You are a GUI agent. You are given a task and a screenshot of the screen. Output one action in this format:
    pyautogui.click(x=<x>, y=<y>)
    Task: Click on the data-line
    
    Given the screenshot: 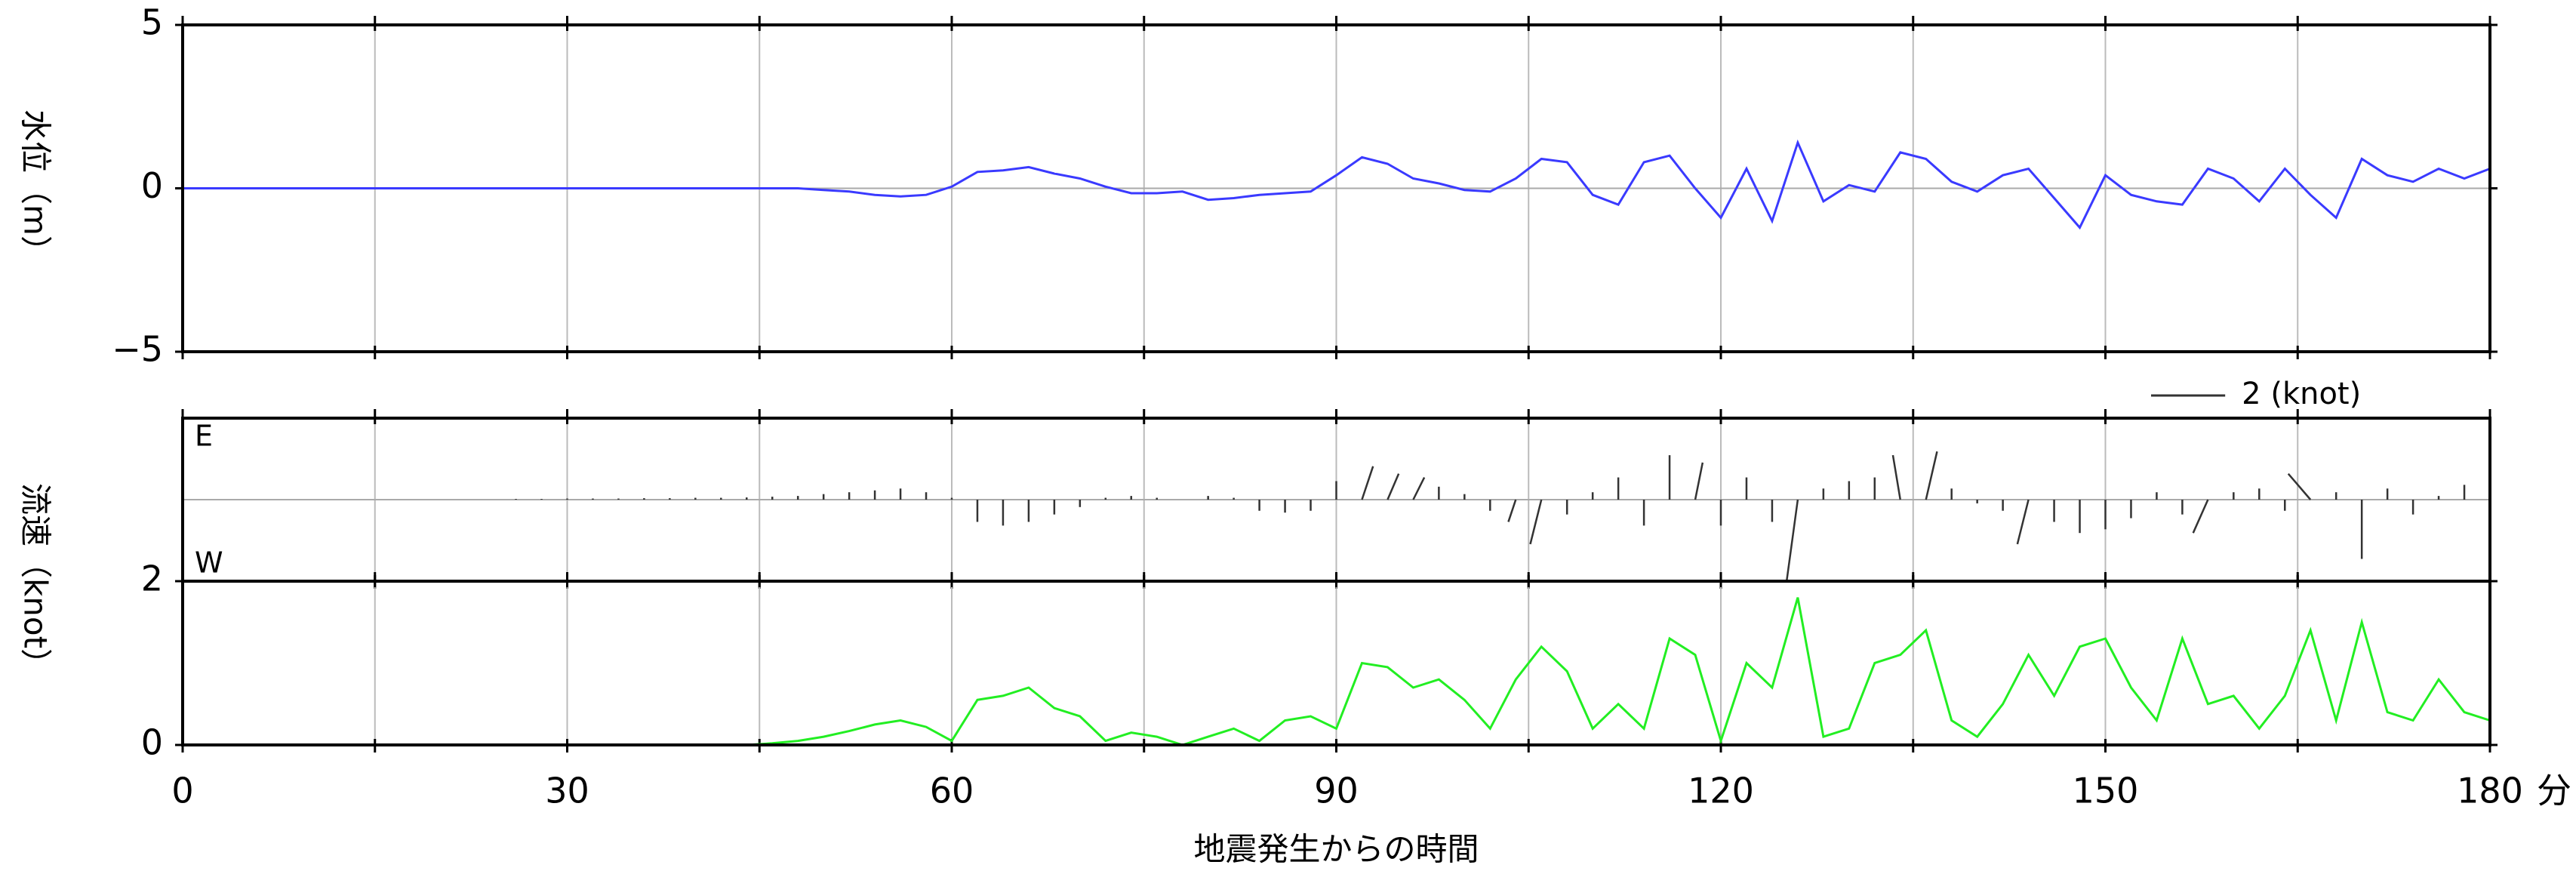 What is the action you would take?
    pyautogui.click(x=1337, y=184)
    